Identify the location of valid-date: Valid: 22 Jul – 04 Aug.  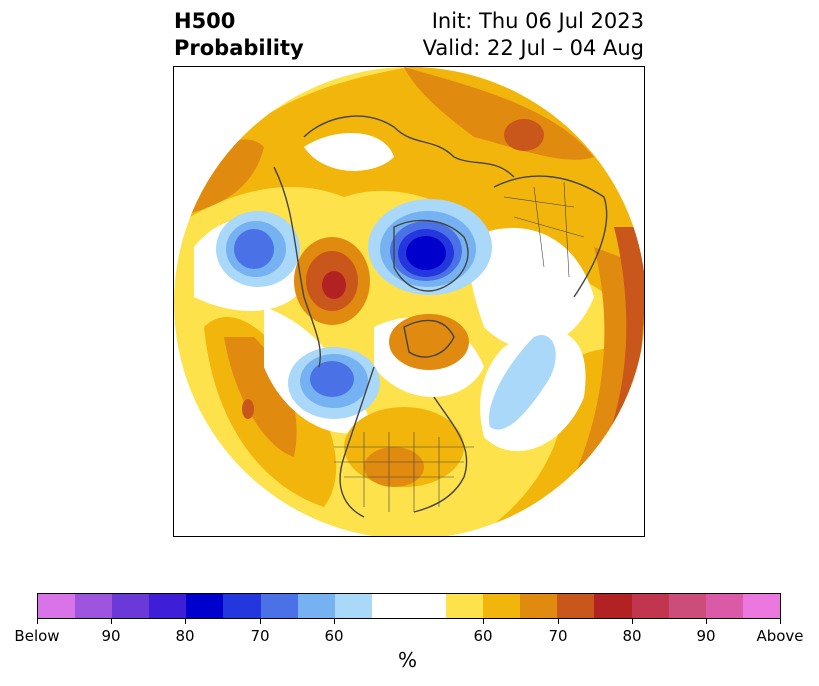
(533, 48).